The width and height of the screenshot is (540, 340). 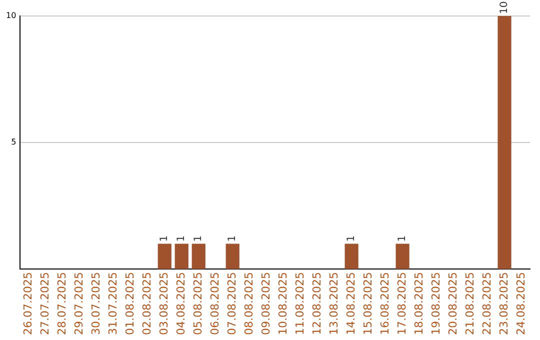 I want to click on data-label: 10, so click(x=504, y=7).